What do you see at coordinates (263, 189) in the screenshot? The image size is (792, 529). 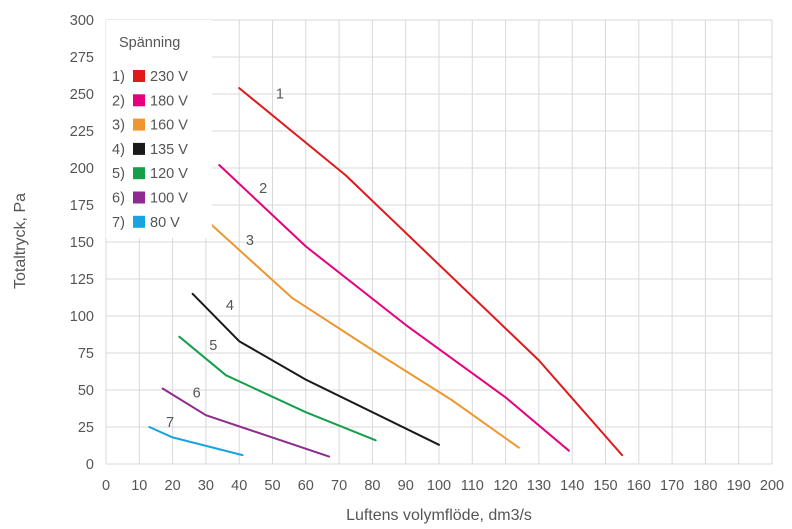 I see `curve-label-2: 2` at bounding box center [263, 189].